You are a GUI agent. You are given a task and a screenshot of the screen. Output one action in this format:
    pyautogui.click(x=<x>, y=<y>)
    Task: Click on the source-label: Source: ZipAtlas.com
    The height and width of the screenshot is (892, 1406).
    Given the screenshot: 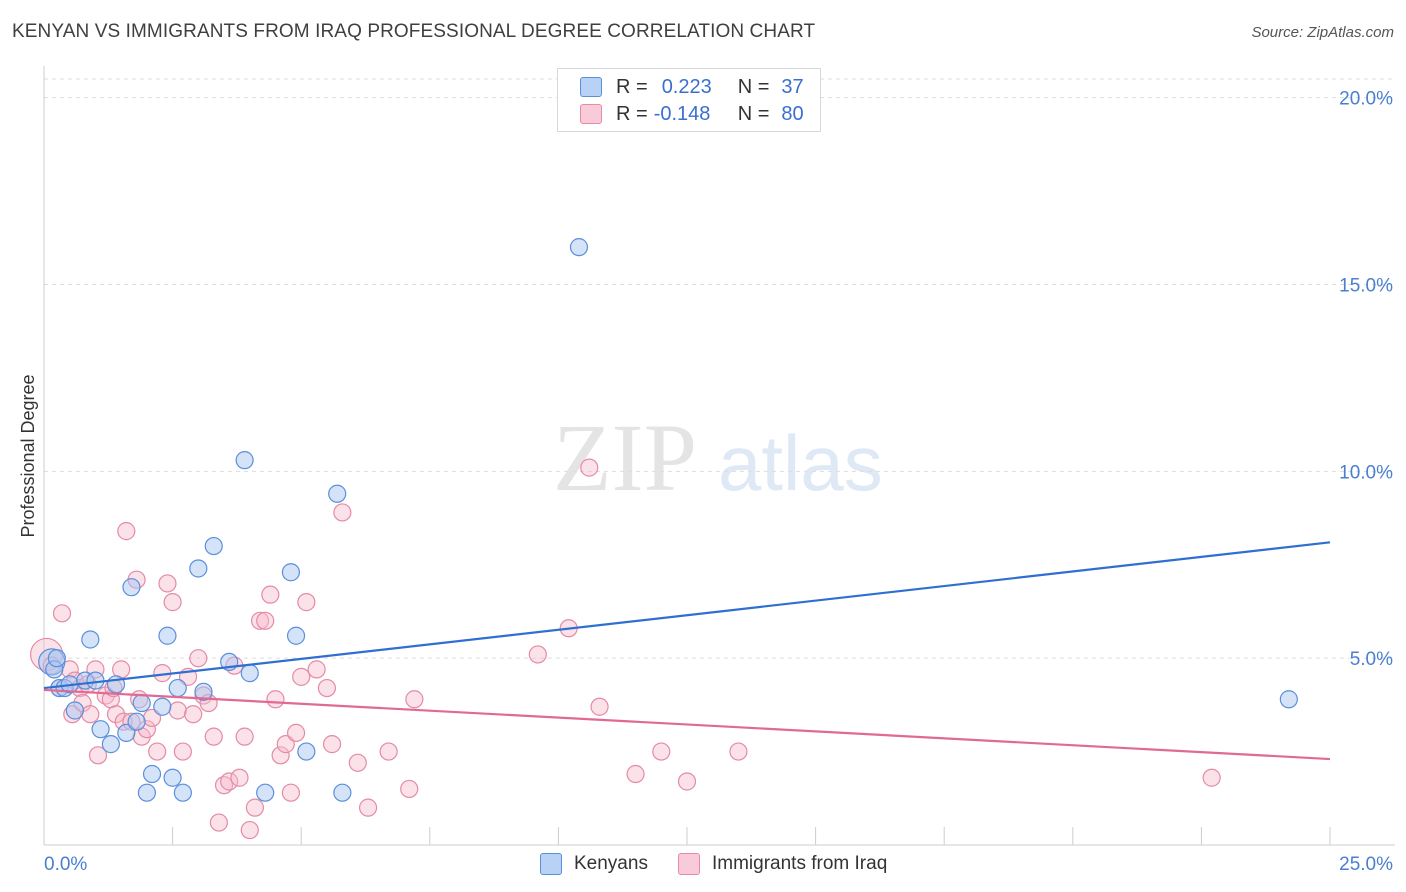 What is the action you would take?
    pyautogui.click(x=1322, y=32)
    